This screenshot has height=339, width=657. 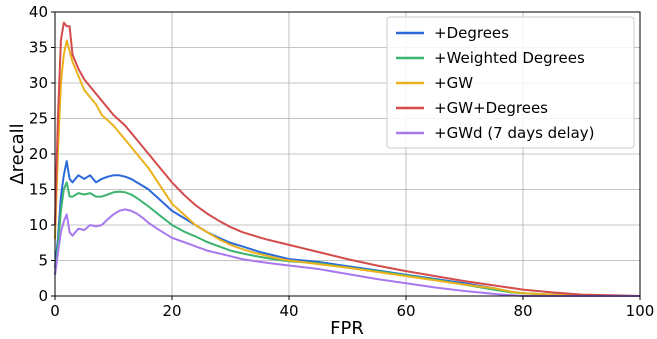 What do you see at coordinates (522, 311) in the screenshot?
I see `x-tick-label: 80` at bounding box center [522, 311].